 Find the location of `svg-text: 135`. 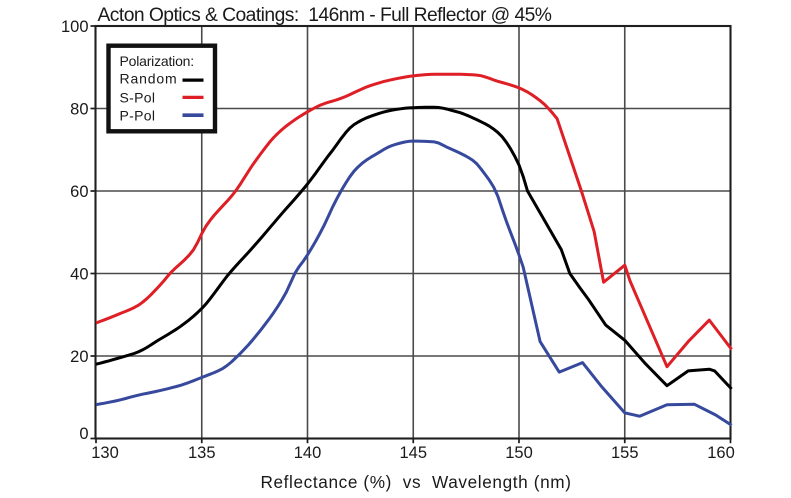

svg-text: 135 is located at coordinates (202, 453).